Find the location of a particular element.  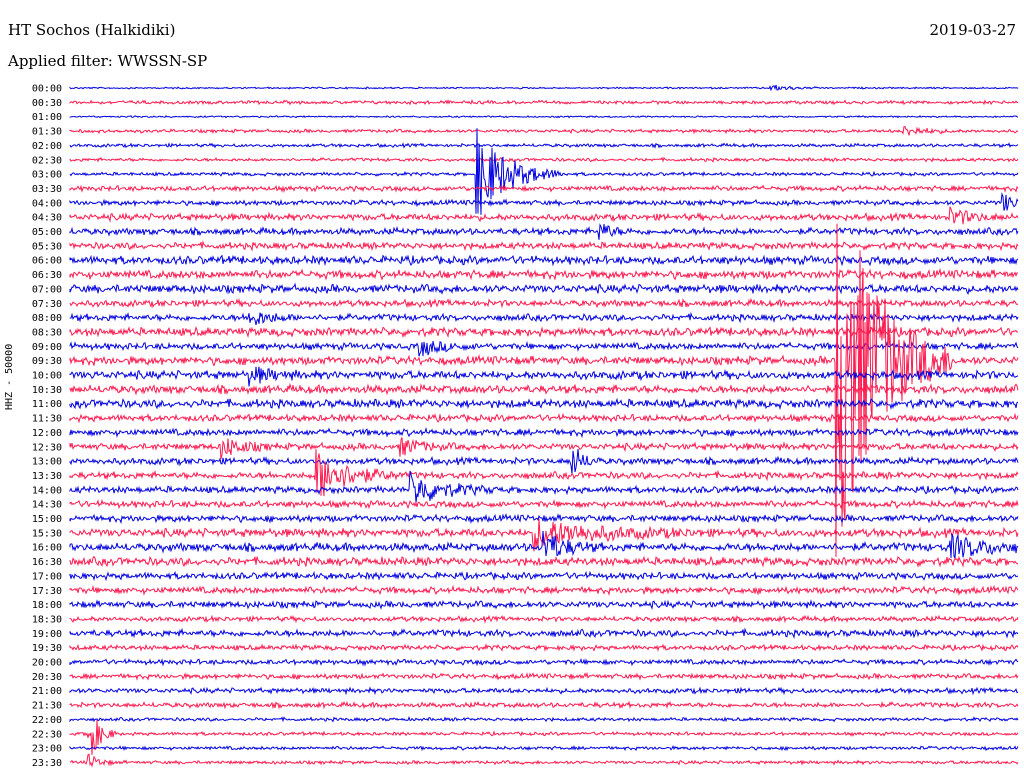

row-time-label: 19:00 is located at coordinates (47, 634).